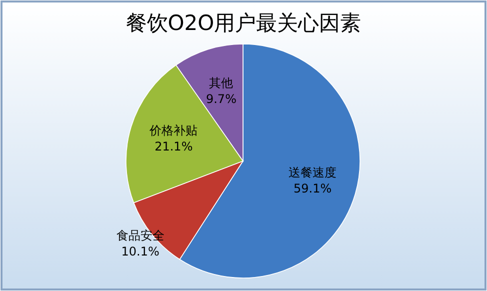  I want to click on slice-label: 价格补贴, so click(173, 131).